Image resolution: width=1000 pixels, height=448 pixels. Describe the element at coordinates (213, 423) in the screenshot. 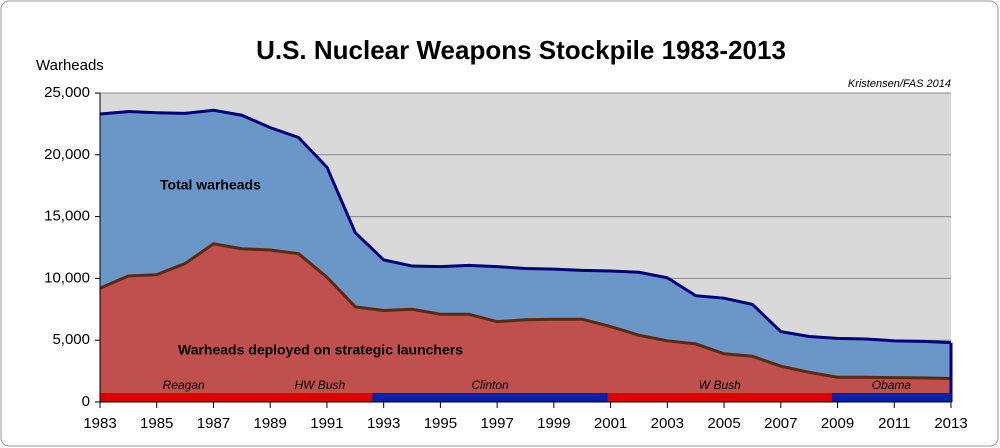

I see `x-tick-label: 1987` at that location.